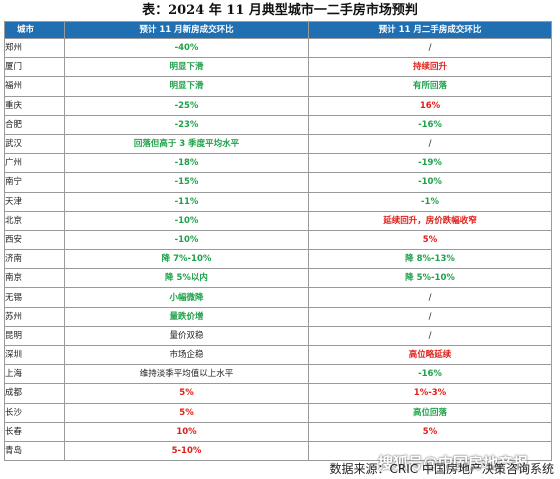  Describe the element at coordinates (186, 355) in the screenshot. I see `new-home-cell: 市场企稳` at that location.